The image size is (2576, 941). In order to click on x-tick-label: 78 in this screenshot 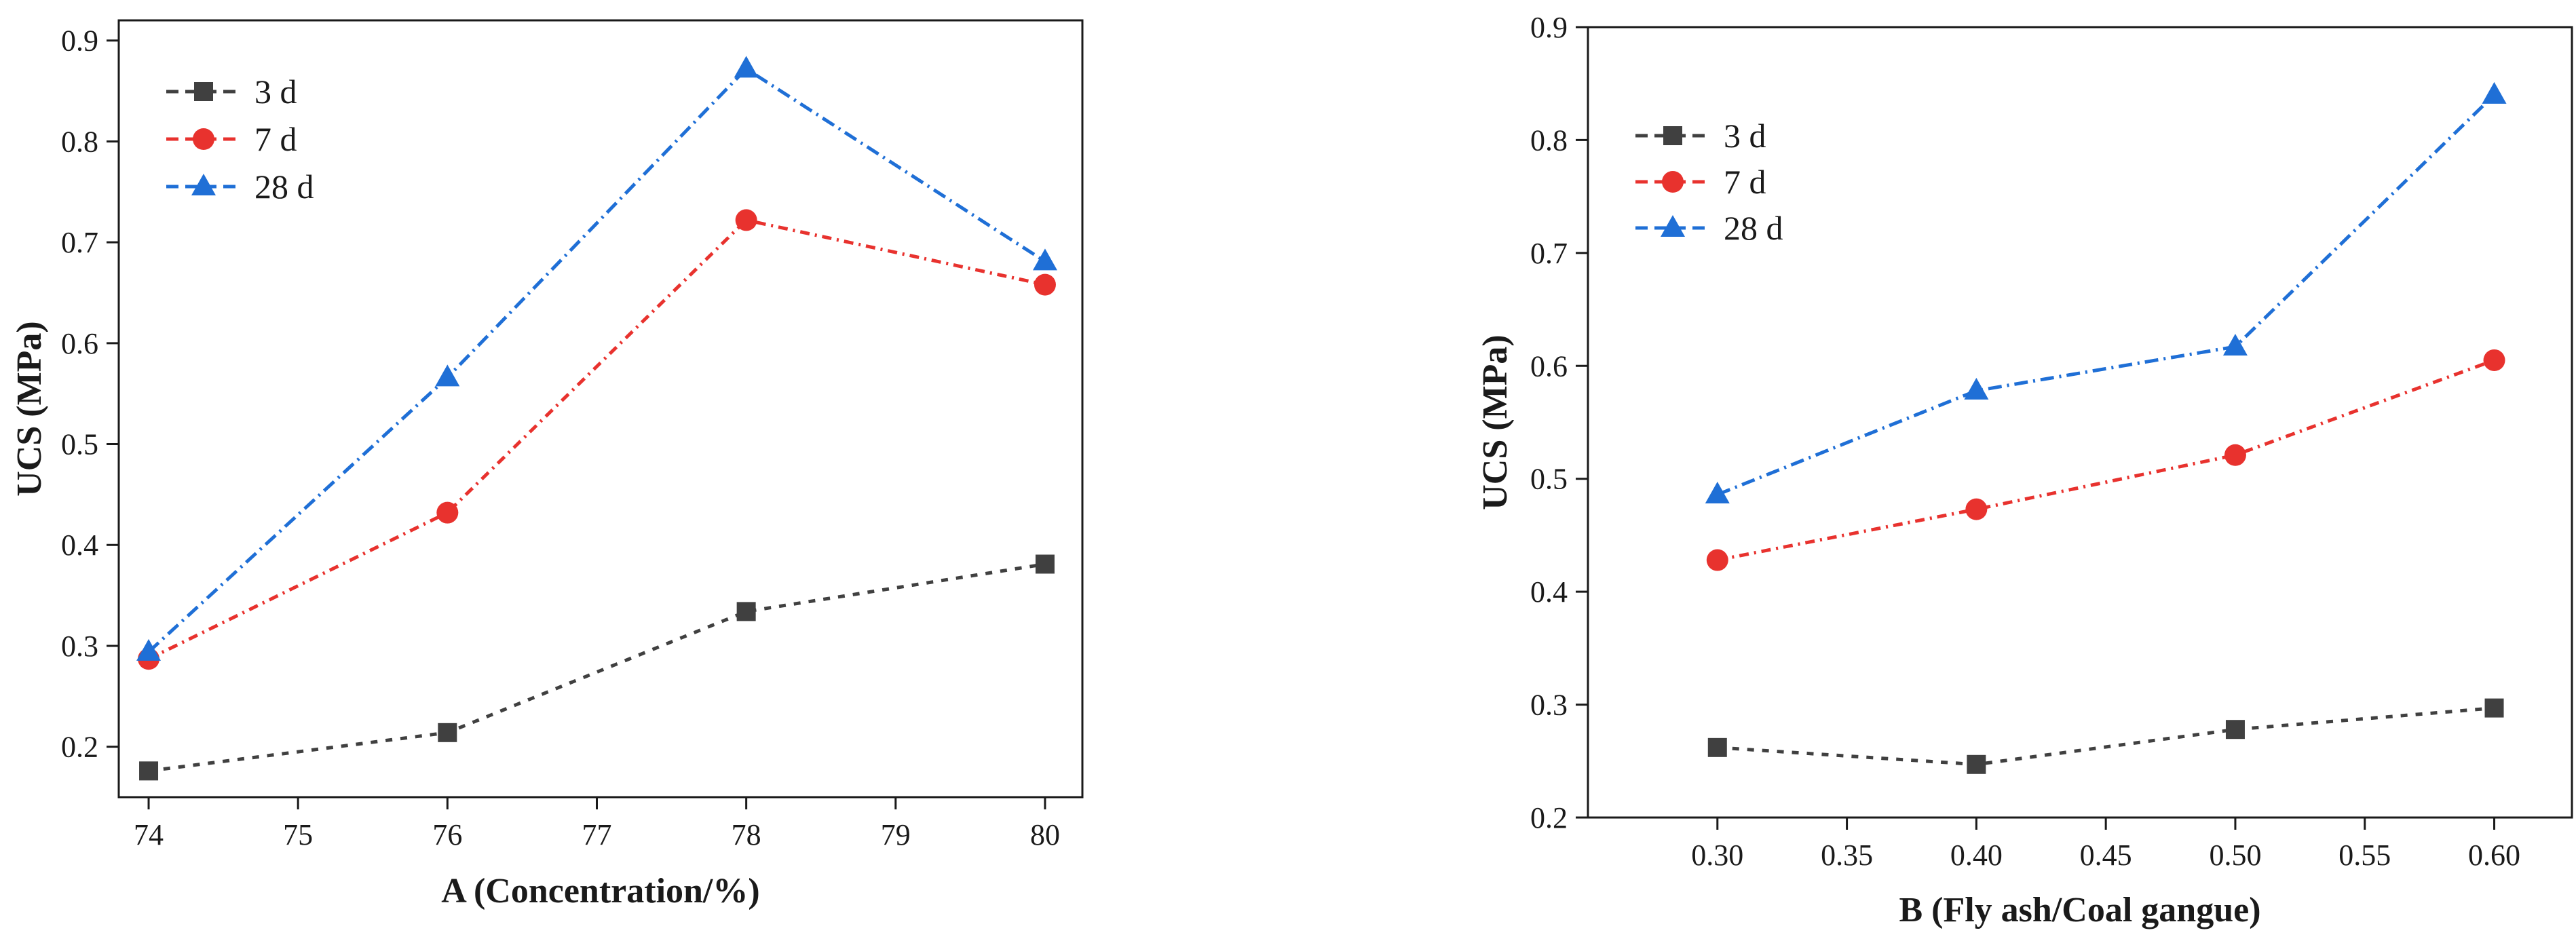, I will do `click(747, 834)`.